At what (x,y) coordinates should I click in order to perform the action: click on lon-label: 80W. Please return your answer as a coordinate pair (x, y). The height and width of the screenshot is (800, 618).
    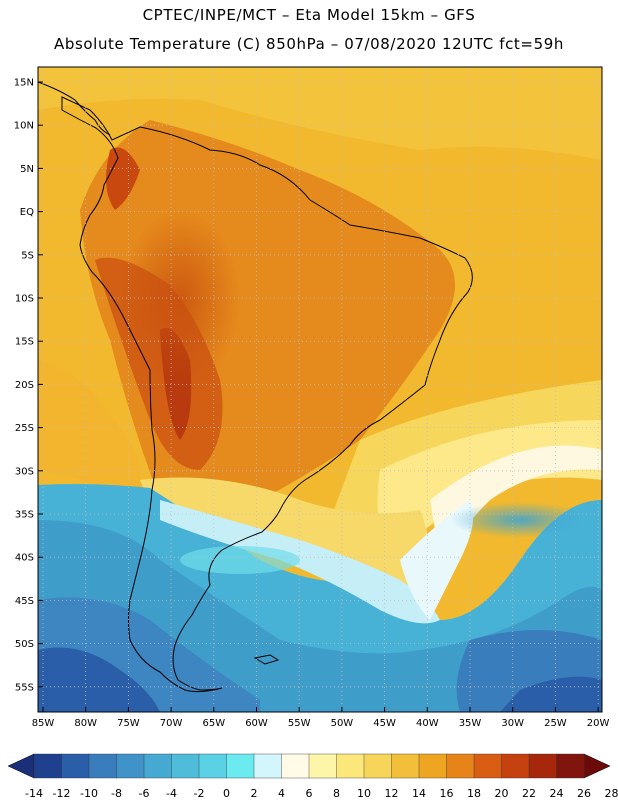
    Looking at the image, I should click on (85, 723).